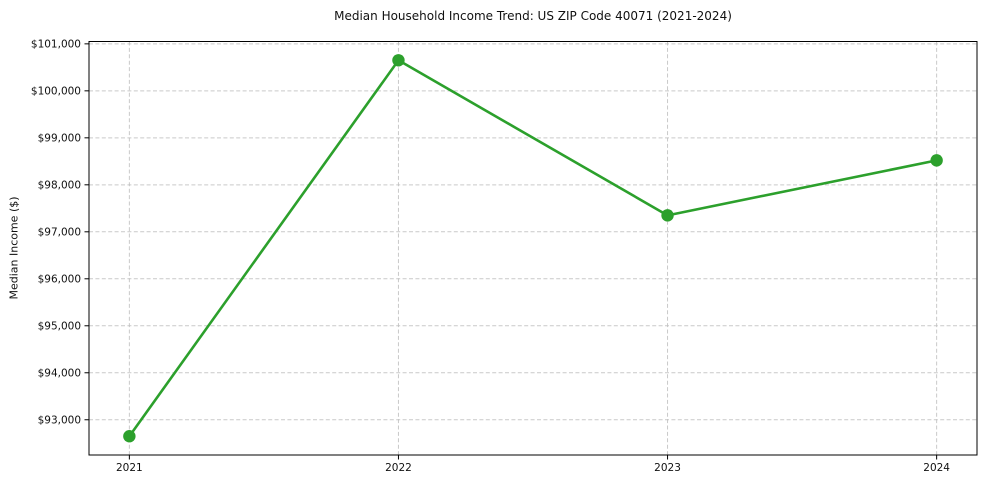 The width and height of the screenshot is (989, 490). Describe the element at coordinates (59, 185) in the screenshot. I see `y-tick-label: $98,000` at that location.